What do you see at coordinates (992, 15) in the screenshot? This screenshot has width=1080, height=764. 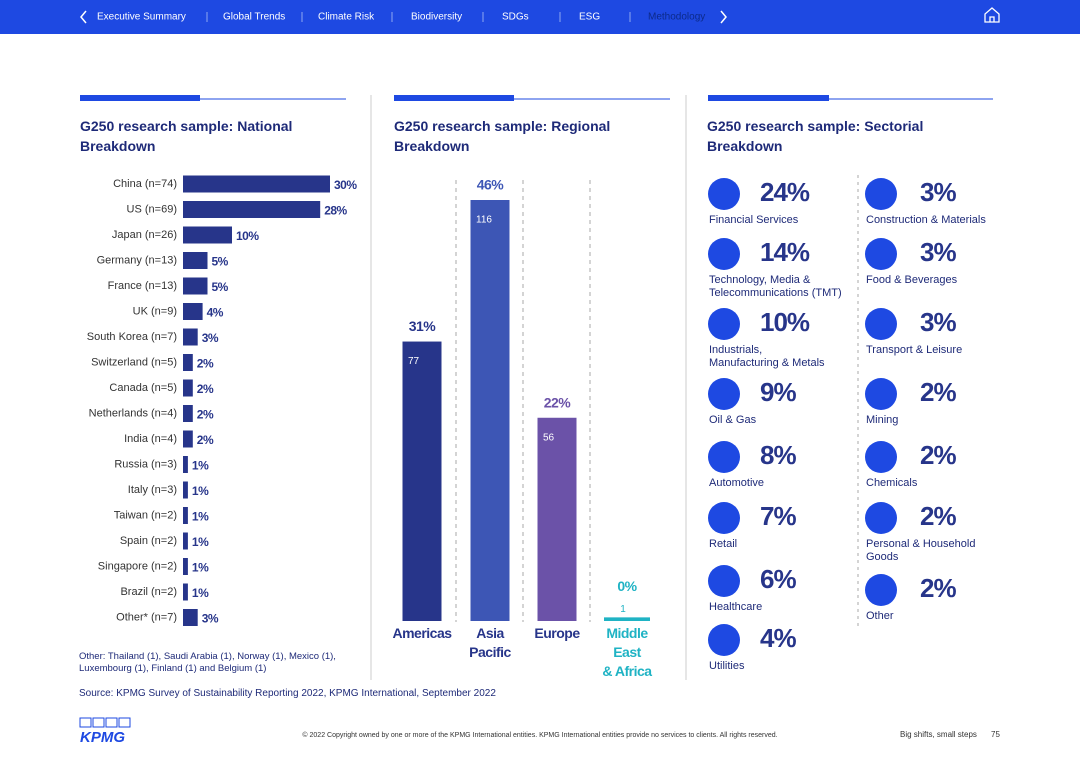 I see `home-icon` at bounding box center [992, 15].